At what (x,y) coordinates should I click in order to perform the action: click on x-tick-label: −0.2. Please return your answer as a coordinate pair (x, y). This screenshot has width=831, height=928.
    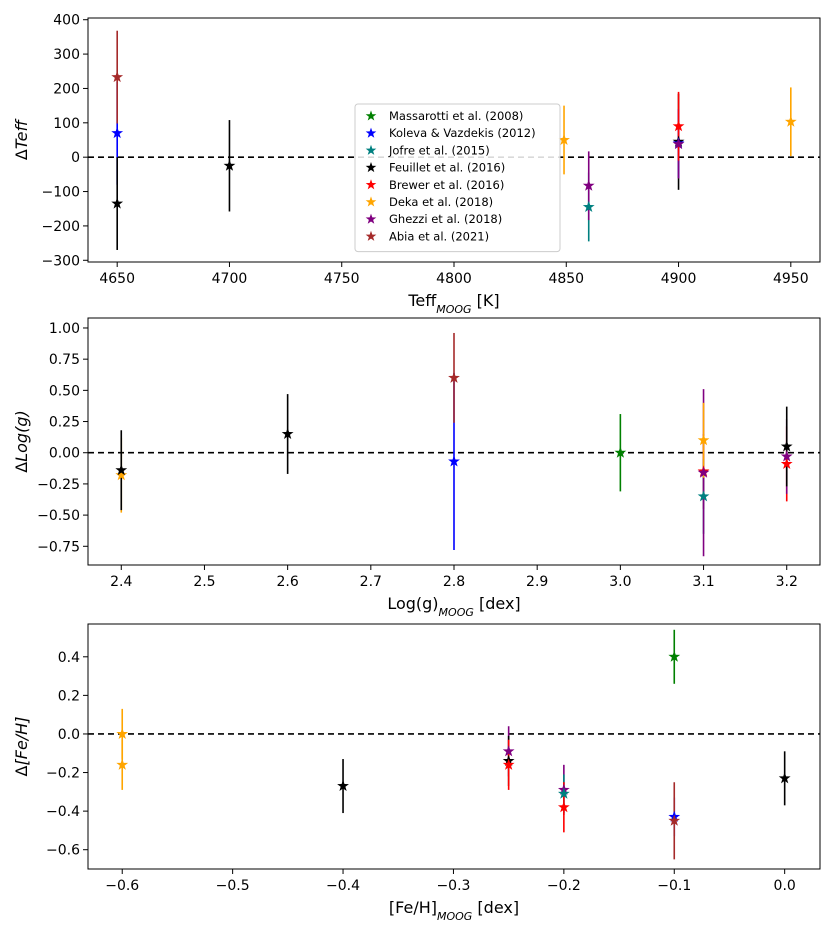
    Looking at the image, I should click on (564, 886).